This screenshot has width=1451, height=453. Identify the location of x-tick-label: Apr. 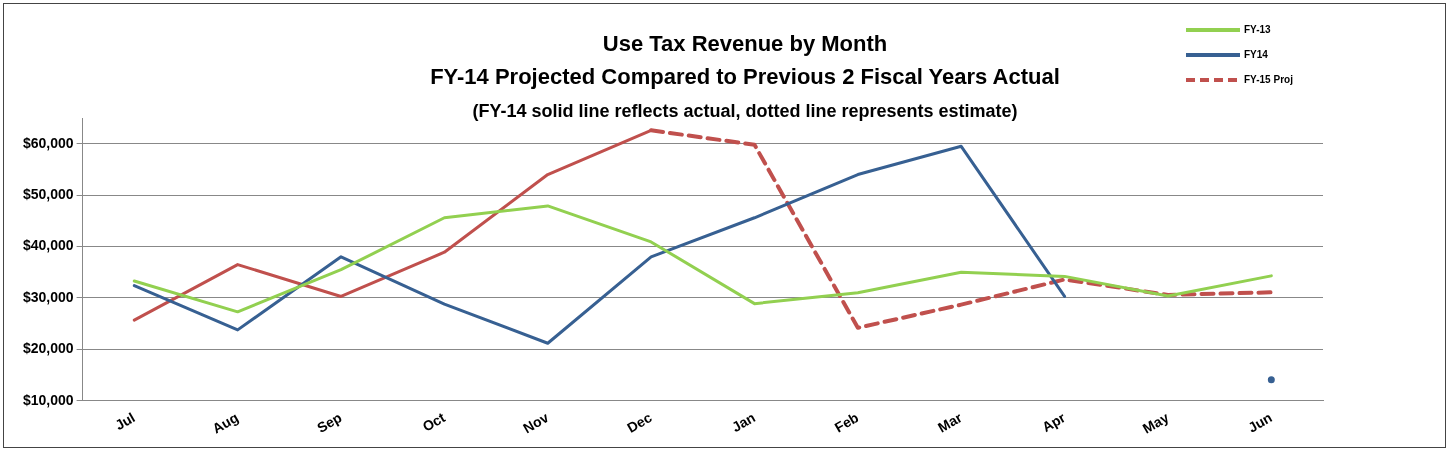
(1054, 422).